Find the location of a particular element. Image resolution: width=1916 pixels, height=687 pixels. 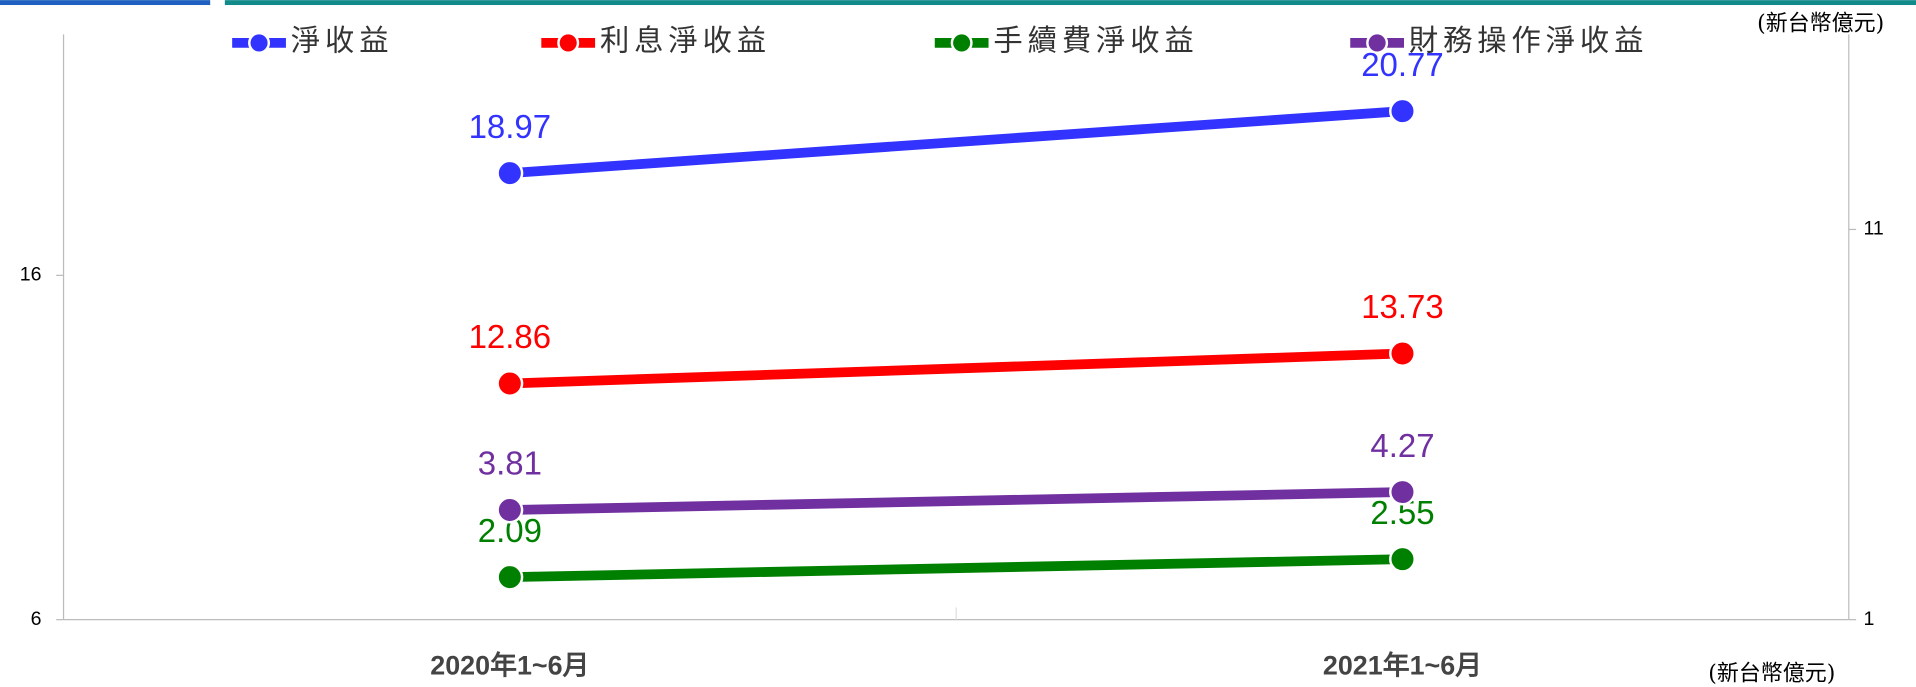

x-tick-label: 2021年1~6月 is located at coordinates (1402, 664).